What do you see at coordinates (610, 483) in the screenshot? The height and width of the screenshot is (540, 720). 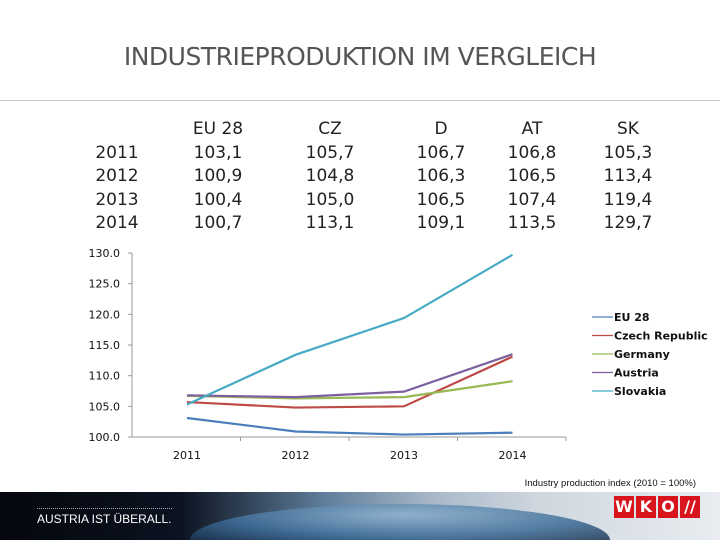 I see `chart-note: Industry production index (2010 = 100%)` at bounding box center [610, 483].